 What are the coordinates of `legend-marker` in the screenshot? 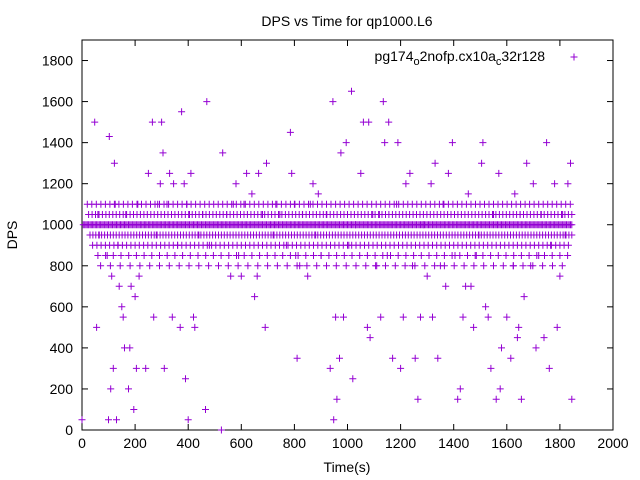 It's located at (574, 57).